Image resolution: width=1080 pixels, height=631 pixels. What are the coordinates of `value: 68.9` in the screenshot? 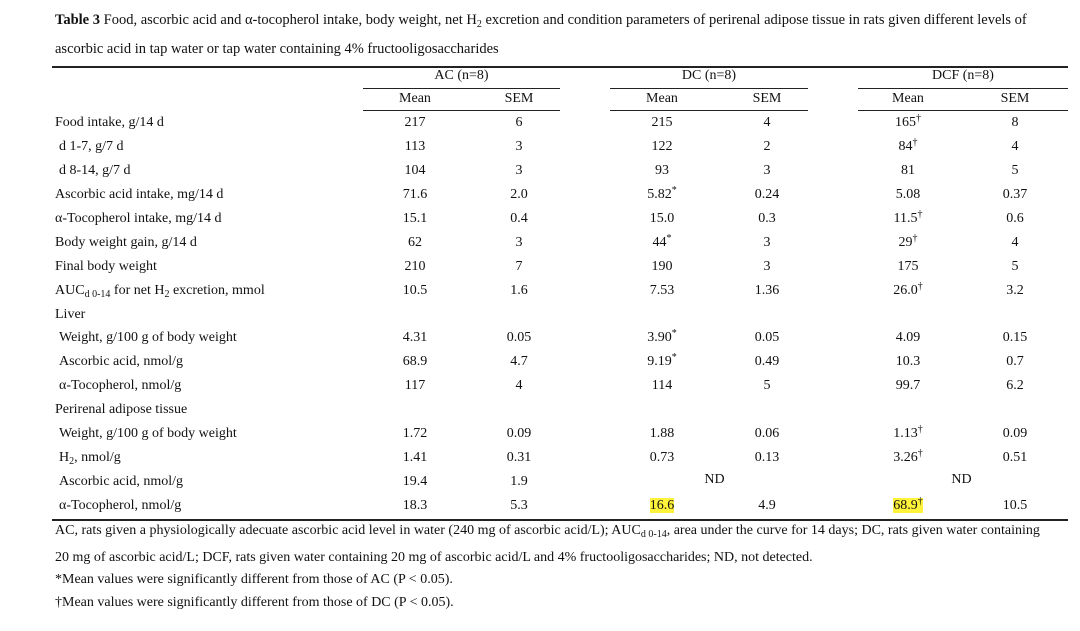 It's located at (905, 506).